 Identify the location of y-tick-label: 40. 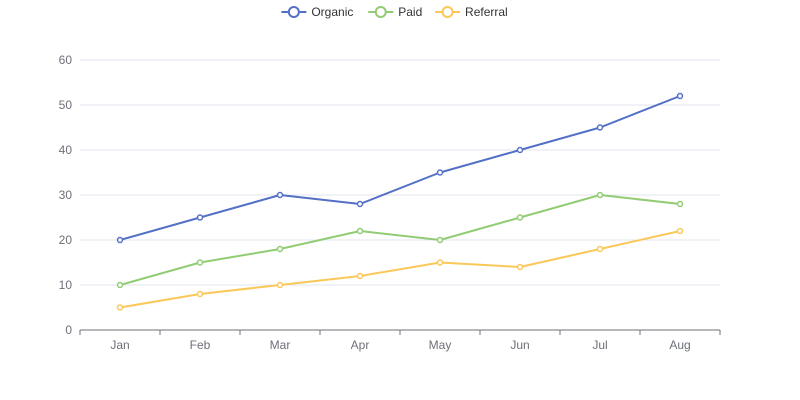
(66, 150).